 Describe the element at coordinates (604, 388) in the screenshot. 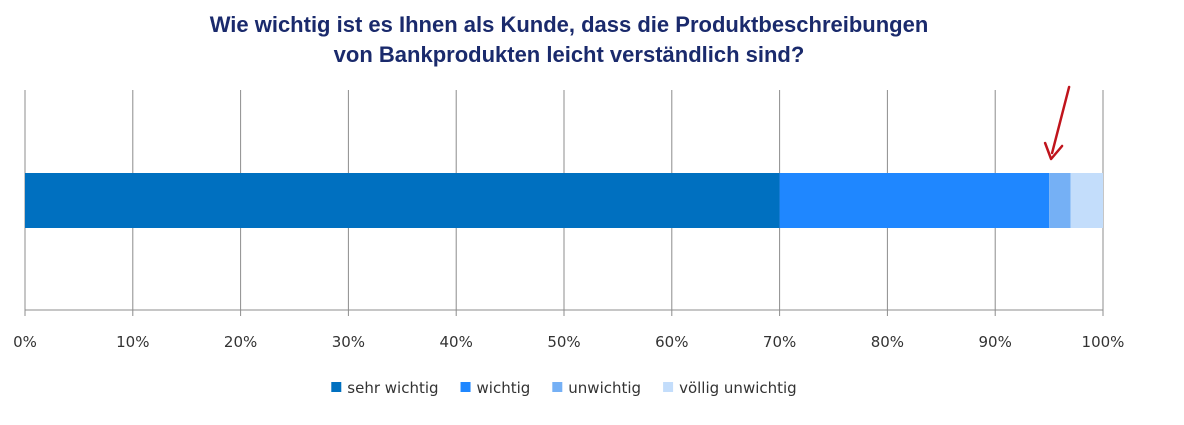

I see `legend-label: unwichtig` at that location.